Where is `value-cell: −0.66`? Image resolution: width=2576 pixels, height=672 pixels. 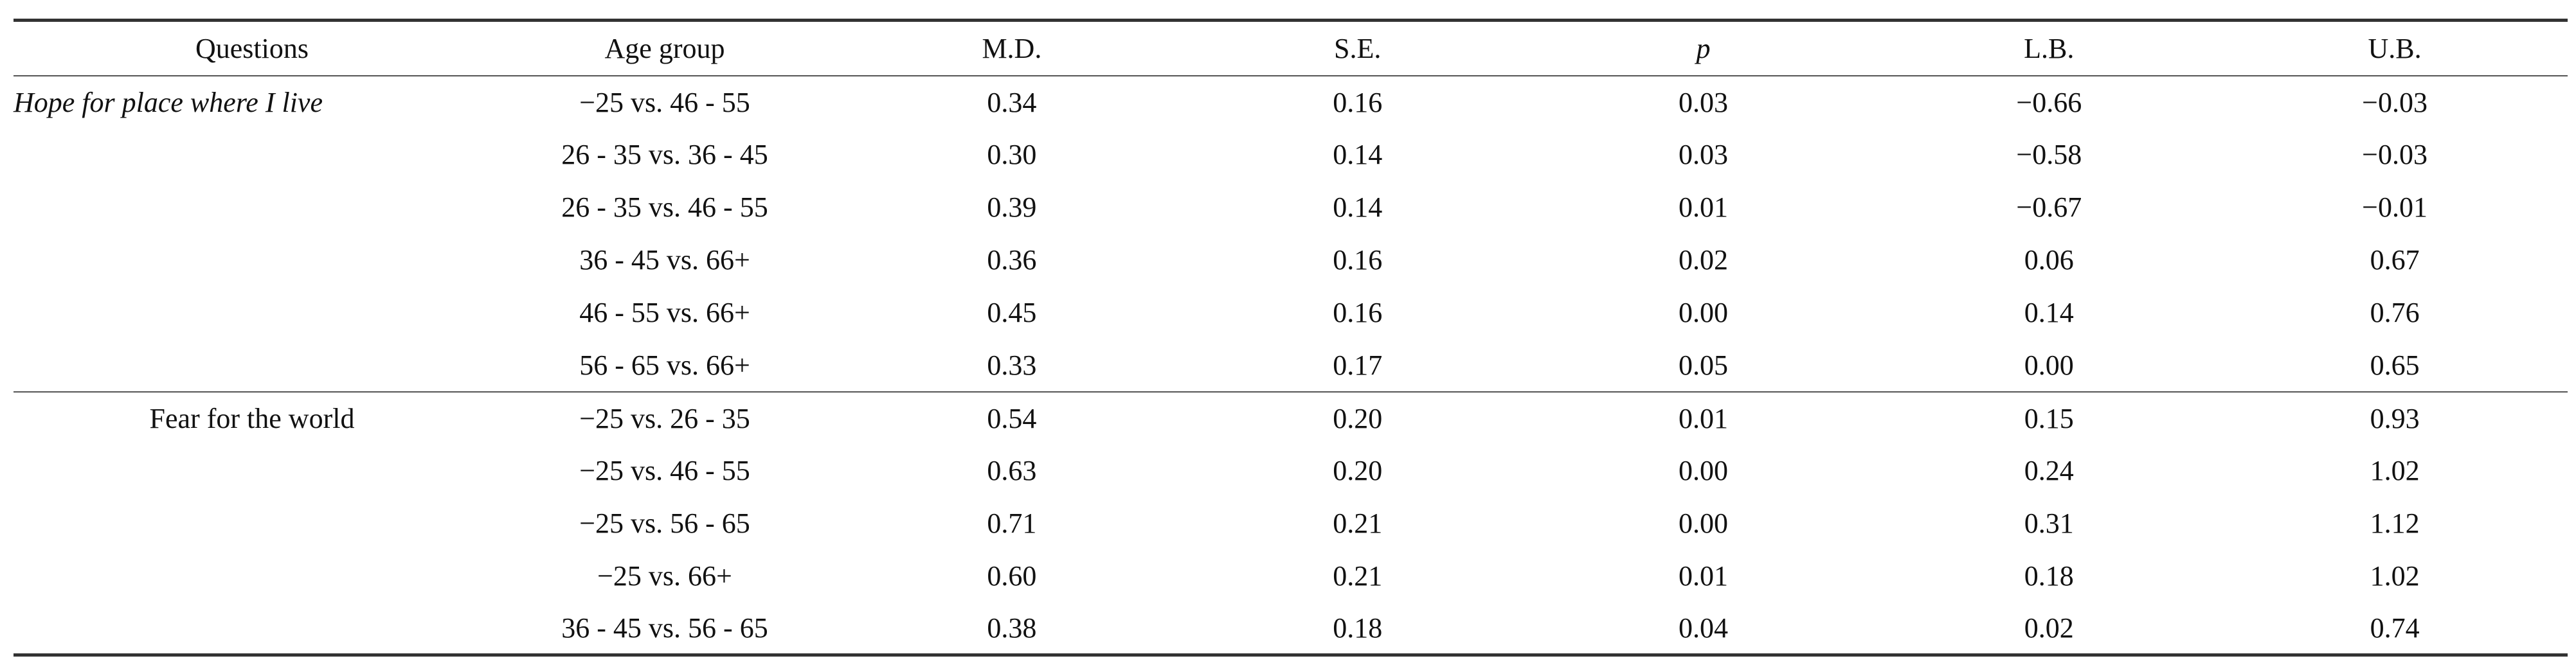
value-cell: −0.66 is located at coordinates (2049, 101).